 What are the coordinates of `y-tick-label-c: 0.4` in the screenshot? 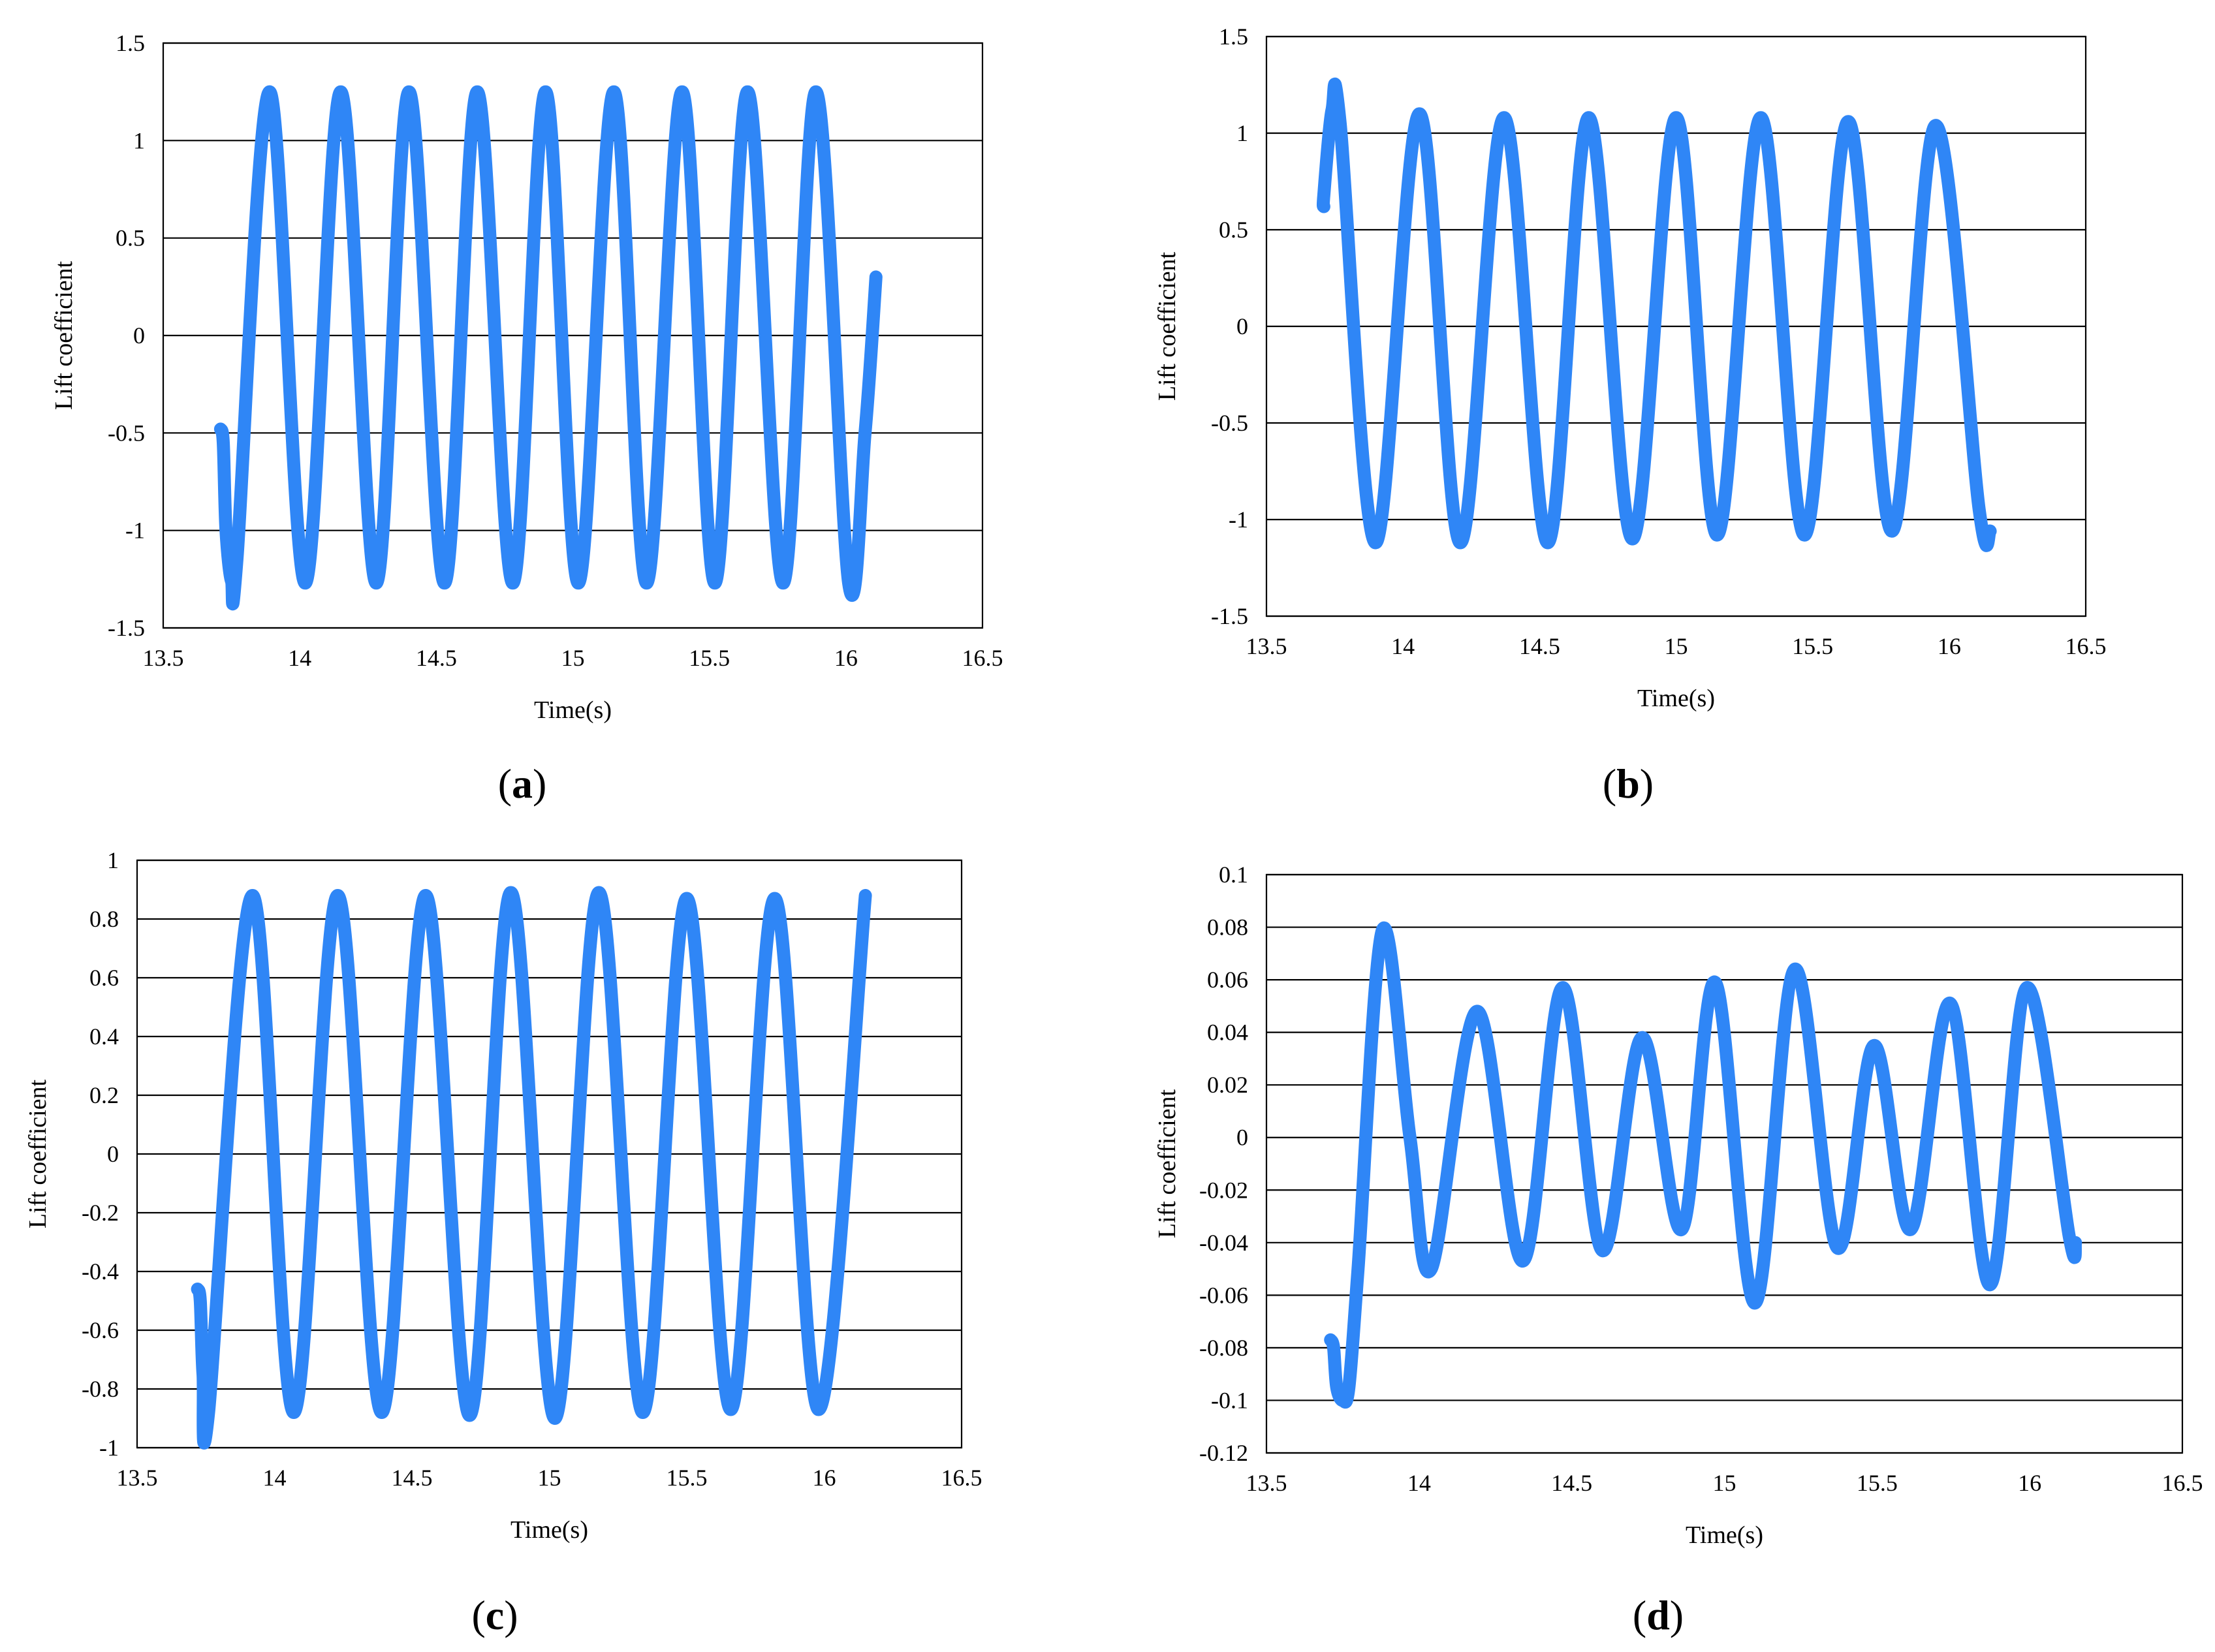 It's located at (104, 1036).